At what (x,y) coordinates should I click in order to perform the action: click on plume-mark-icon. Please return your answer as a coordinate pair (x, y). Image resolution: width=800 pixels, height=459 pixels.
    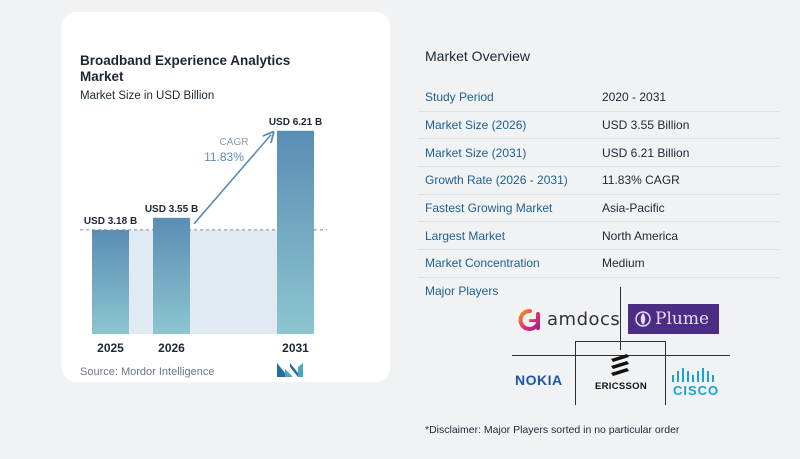
    Looking at the image, I should click on (643, 319).